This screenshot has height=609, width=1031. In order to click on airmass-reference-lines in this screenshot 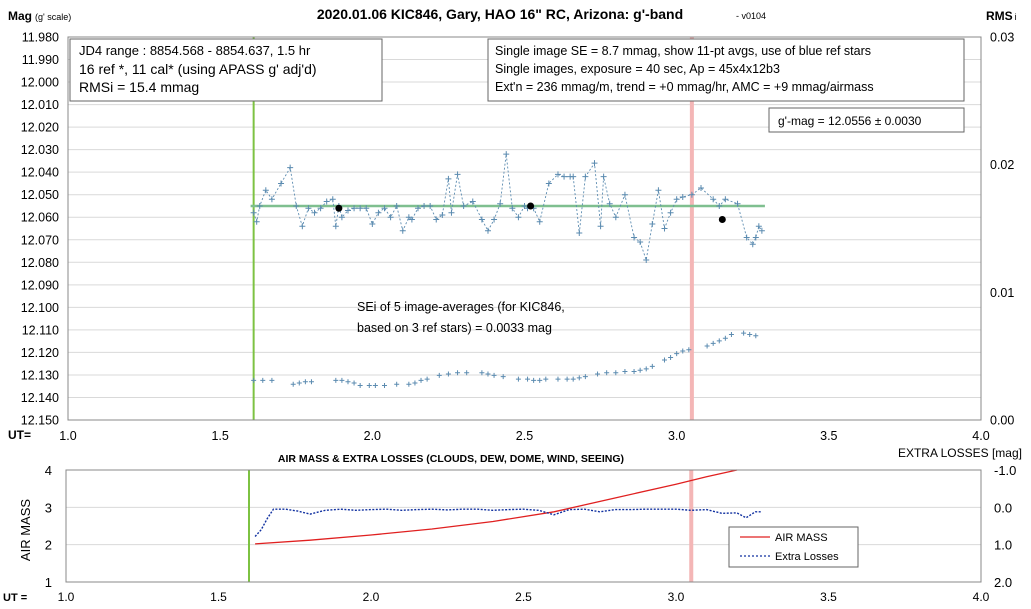, I will do `click(471, 526)`.